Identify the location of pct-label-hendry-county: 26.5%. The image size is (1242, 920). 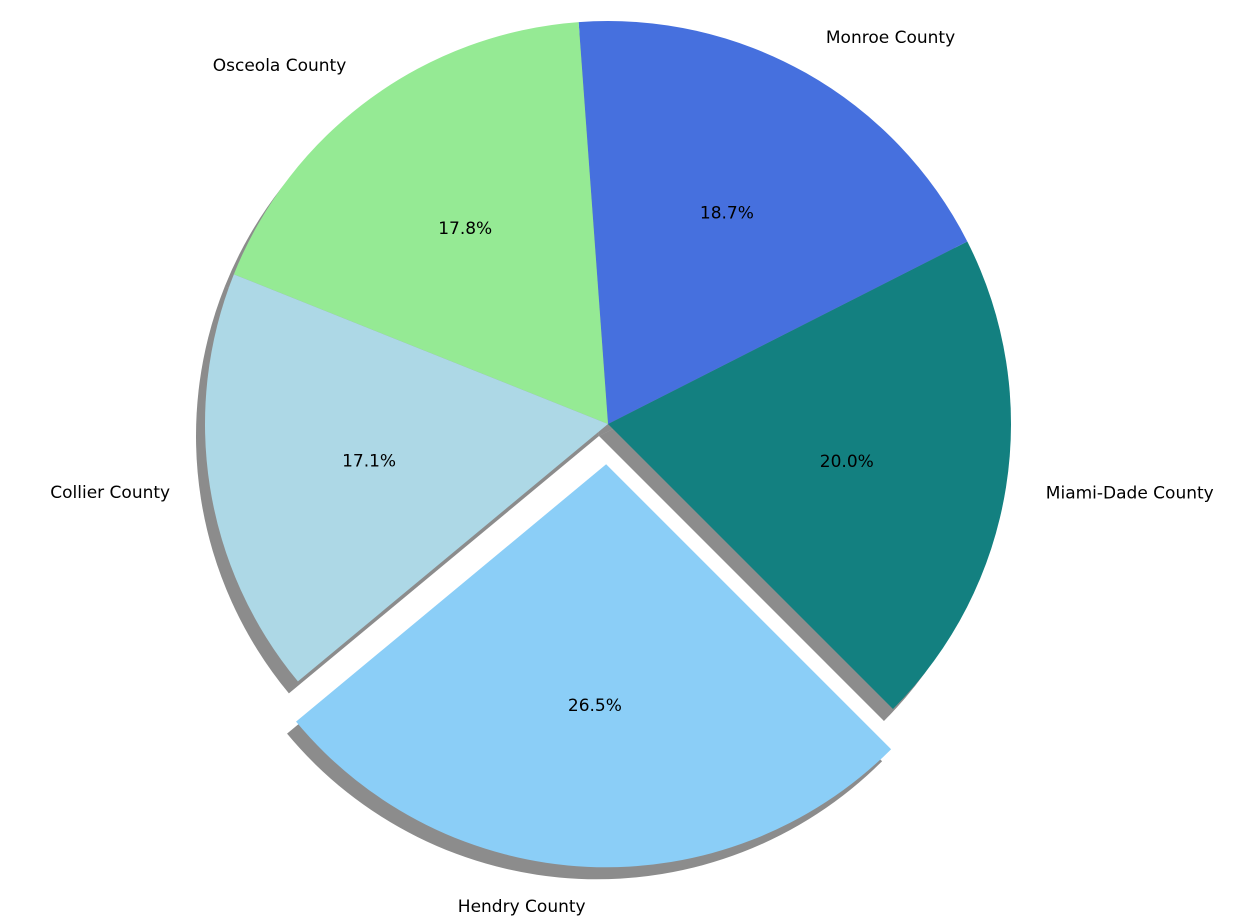
(595, 706).